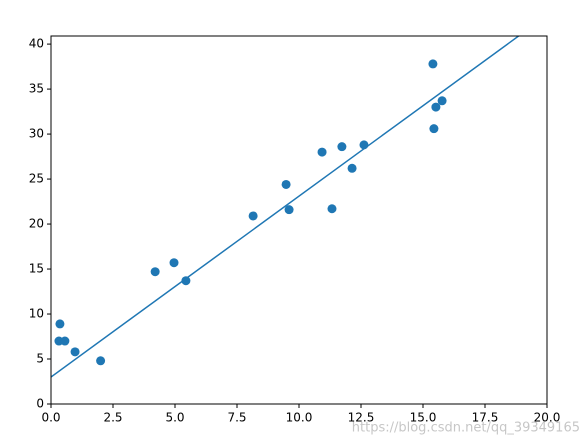  Describe the element at coordinates (36, 134) in the screenshot. I see `y-tick-label: 30` at that location.